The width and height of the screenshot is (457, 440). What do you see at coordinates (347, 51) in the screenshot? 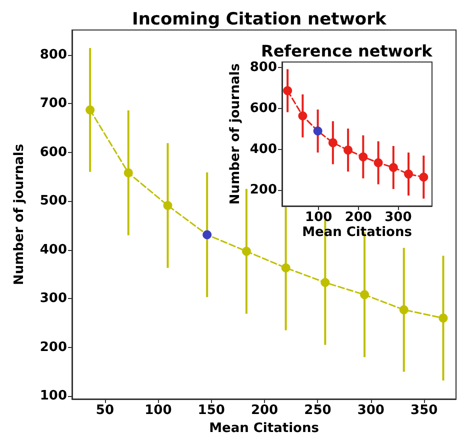
I see `chart-title: Reference network` at bounding box center [347, 51].